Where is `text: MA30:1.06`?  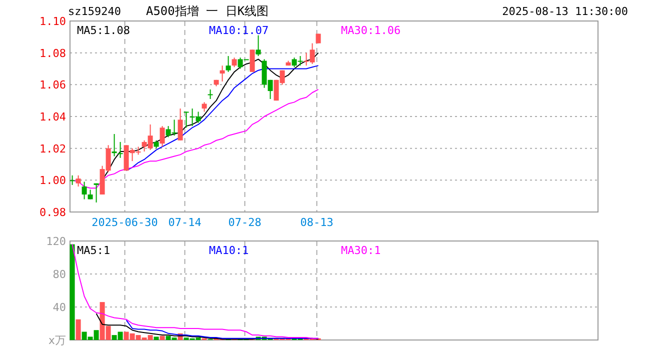 text: MA30:1.06 is located at coordinates (371, 30).